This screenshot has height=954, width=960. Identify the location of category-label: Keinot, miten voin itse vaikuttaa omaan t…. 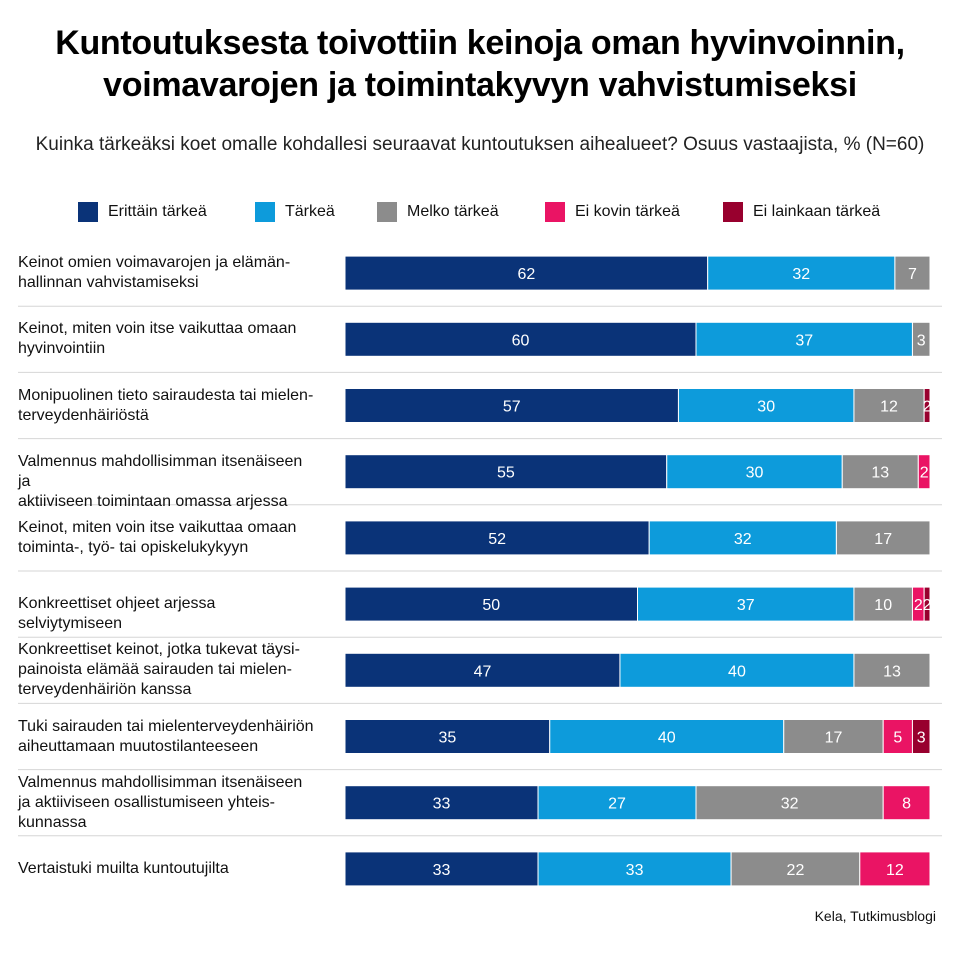
(168, 538).